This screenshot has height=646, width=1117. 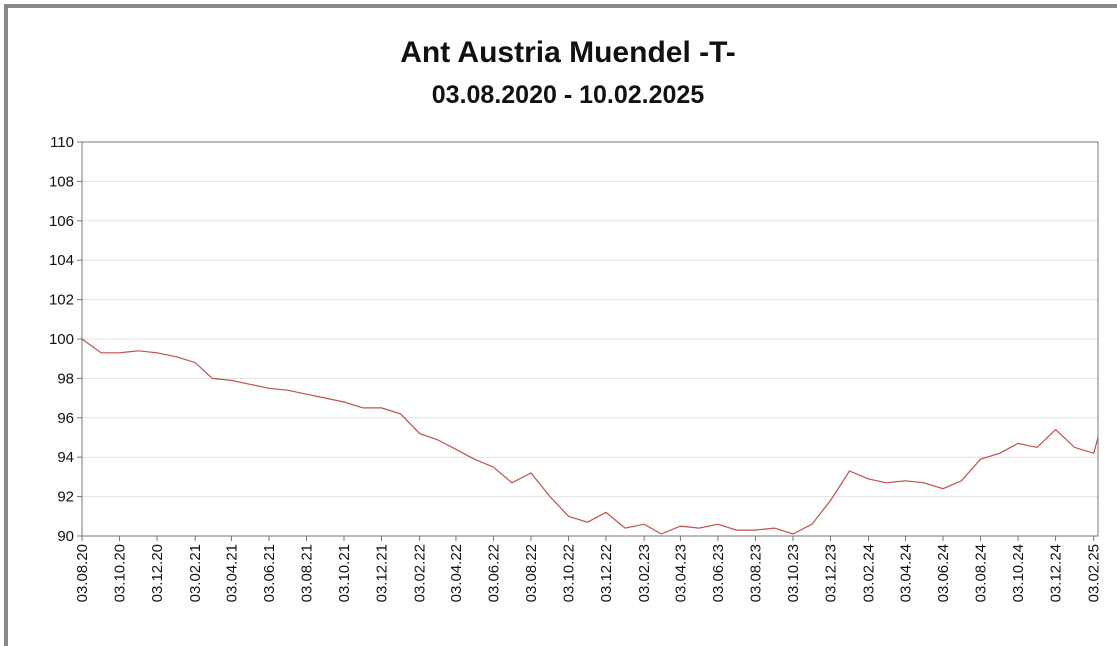 What do you see at coordinates (606, 573) in the screenshot?
I see `x-tick-label: 03.12.22` at bounding box center [606, 573].